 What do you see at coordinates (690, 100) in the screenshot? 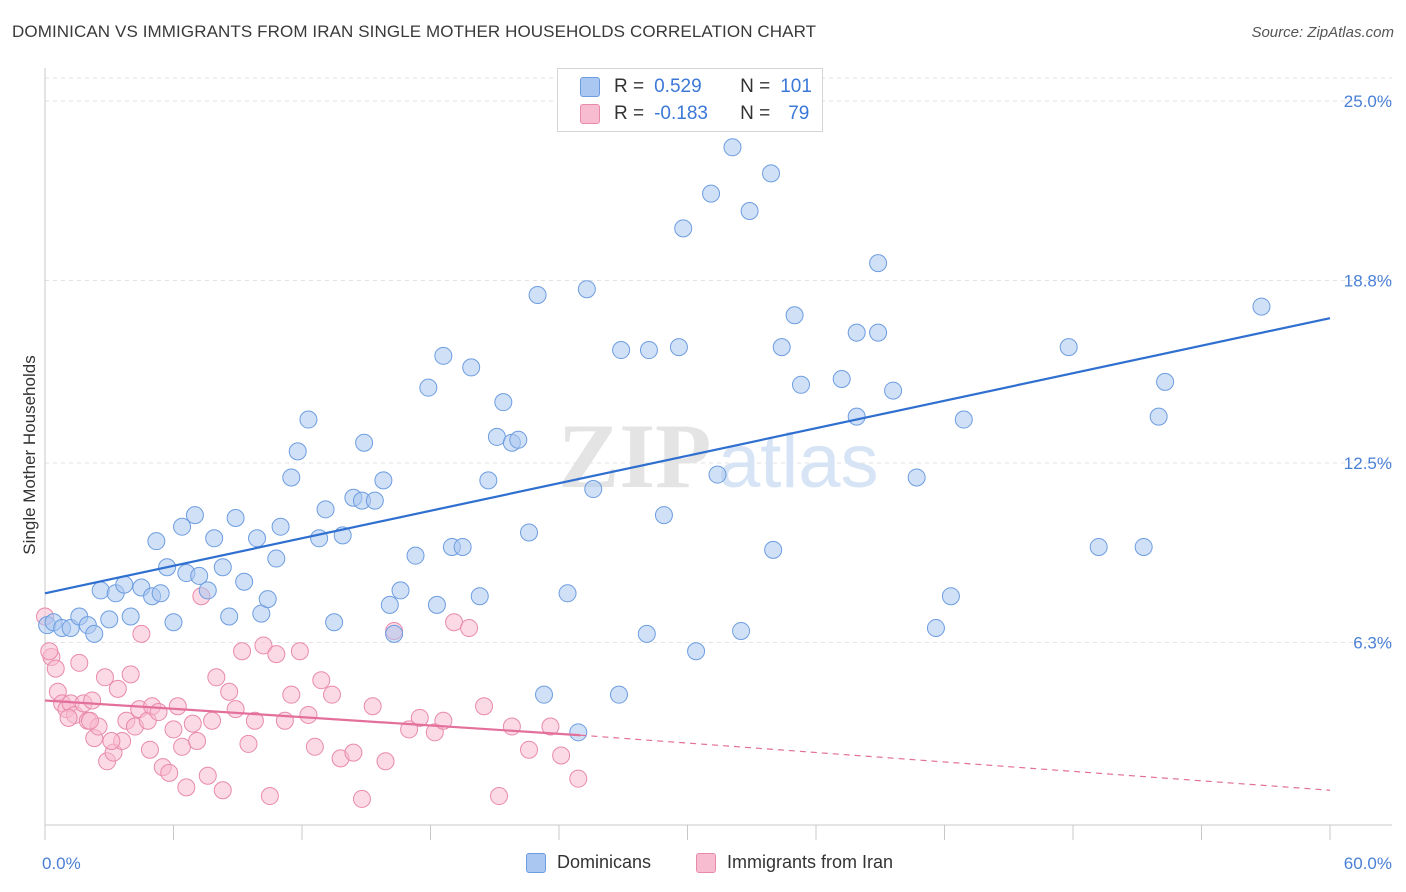
I see `correlation-legend: R = 0.529 N = 101 R = -0.183 N = 79` at bounding box center [690, 100].